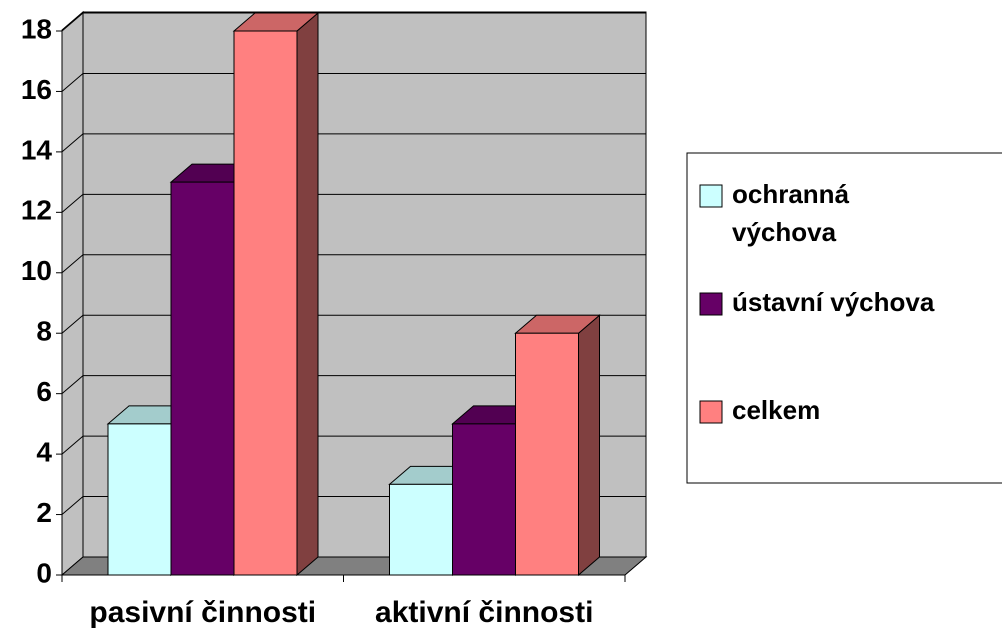  What do you see at coordinates (36, 28) in the screenshot?
I see `y-tick-label: 18` at bounding box center [36, 28].